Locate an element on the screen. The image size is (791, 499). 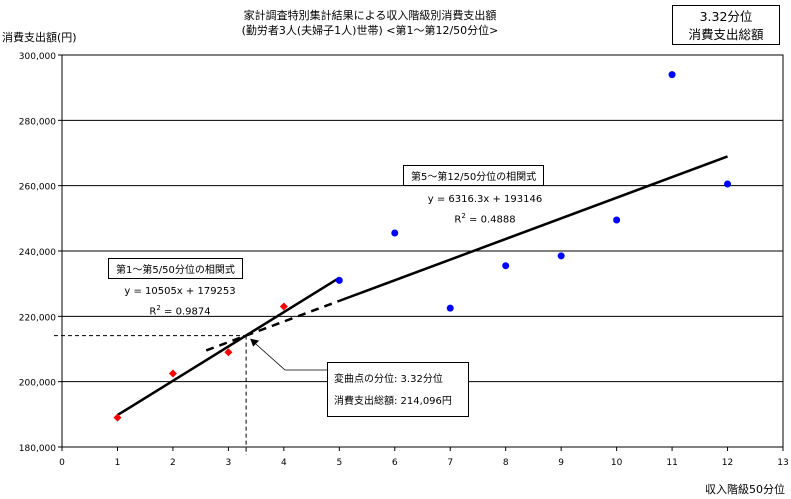
x-tick-label: 12 is located at coordinates (727, 463).